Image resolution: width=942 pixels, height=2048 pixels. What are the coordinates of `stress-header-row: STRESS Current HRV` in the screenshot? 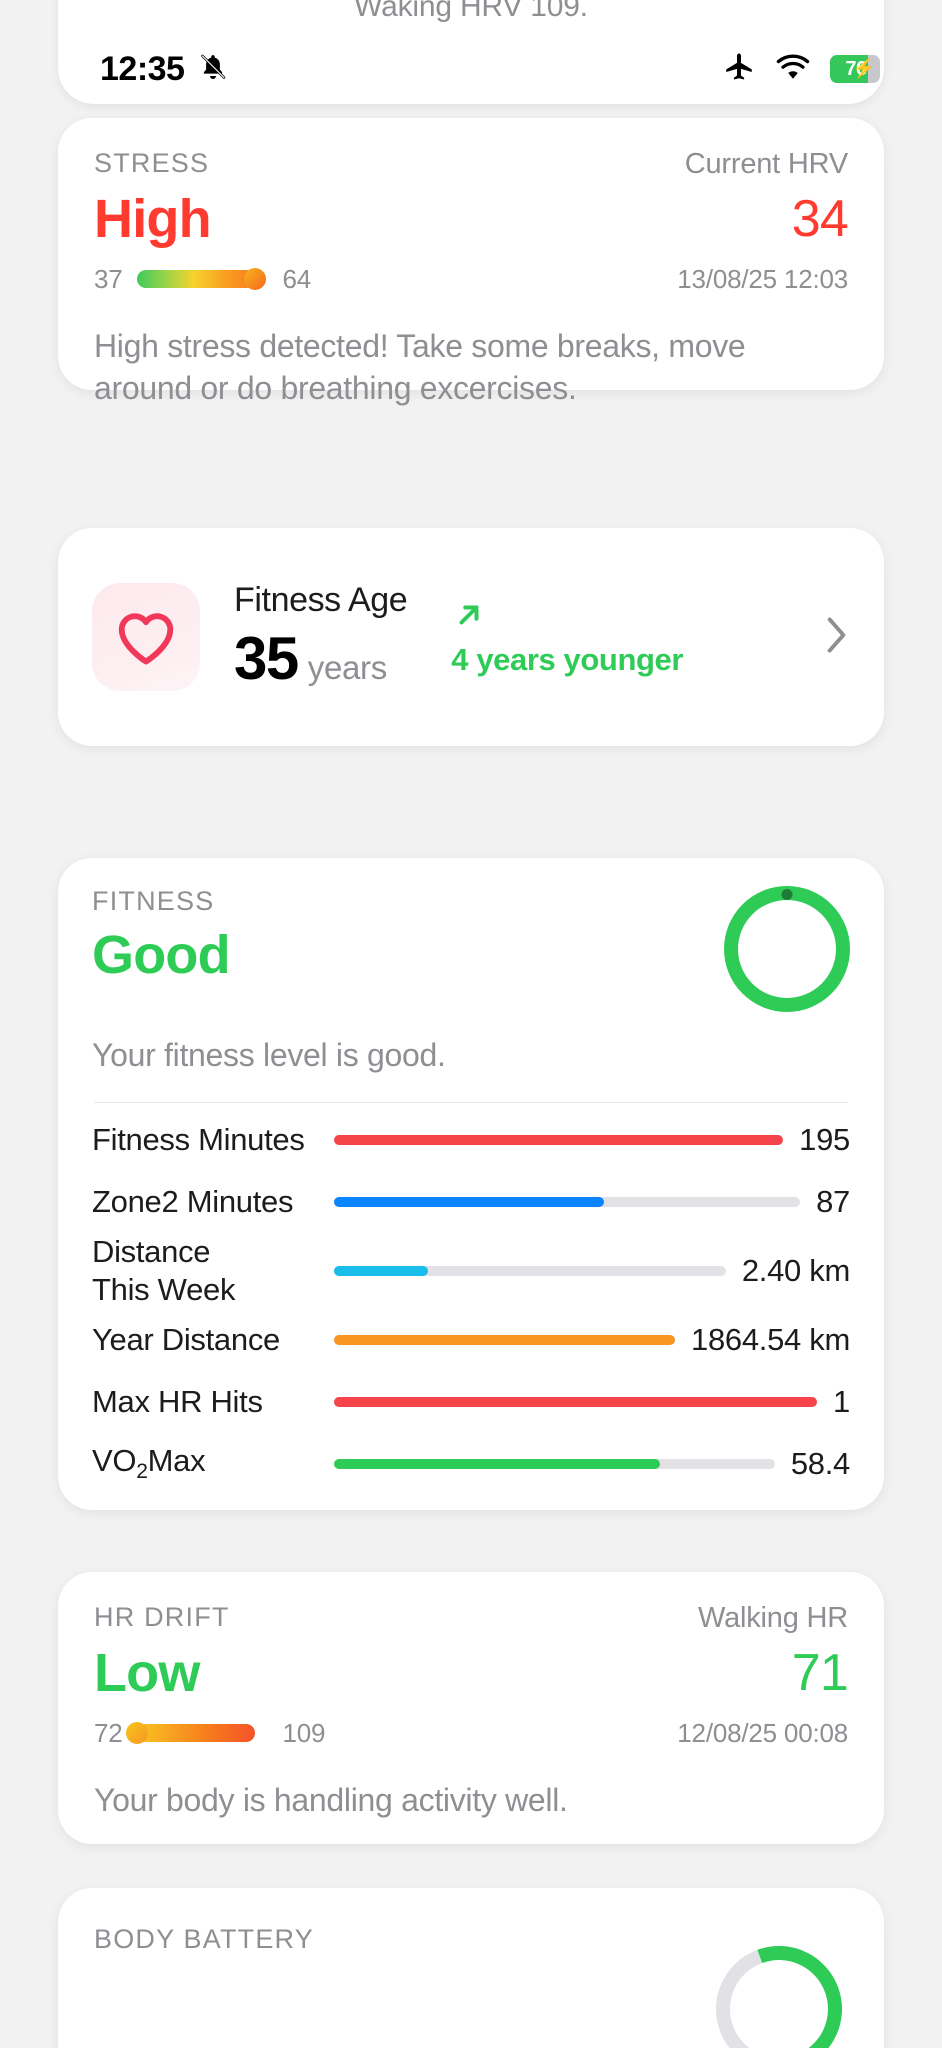 It's located at (471, 164).